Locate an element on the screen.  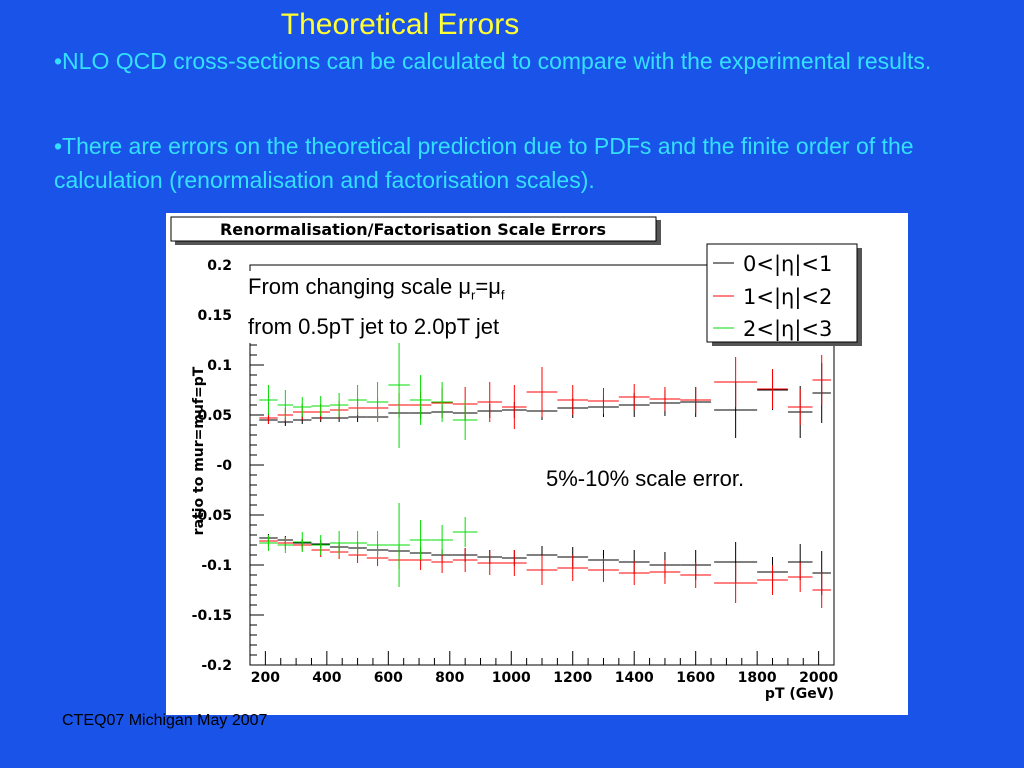
x-tick-label: 1400 is located at coordinates (634, 678).